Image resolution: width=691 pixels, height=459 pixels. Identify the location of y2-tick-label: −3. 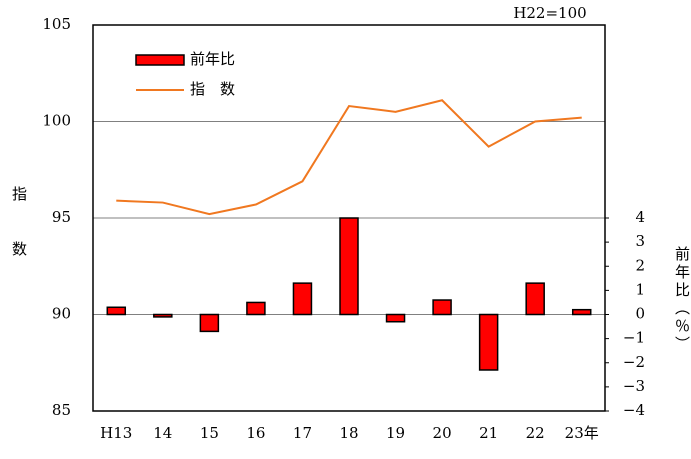
(634, 386).